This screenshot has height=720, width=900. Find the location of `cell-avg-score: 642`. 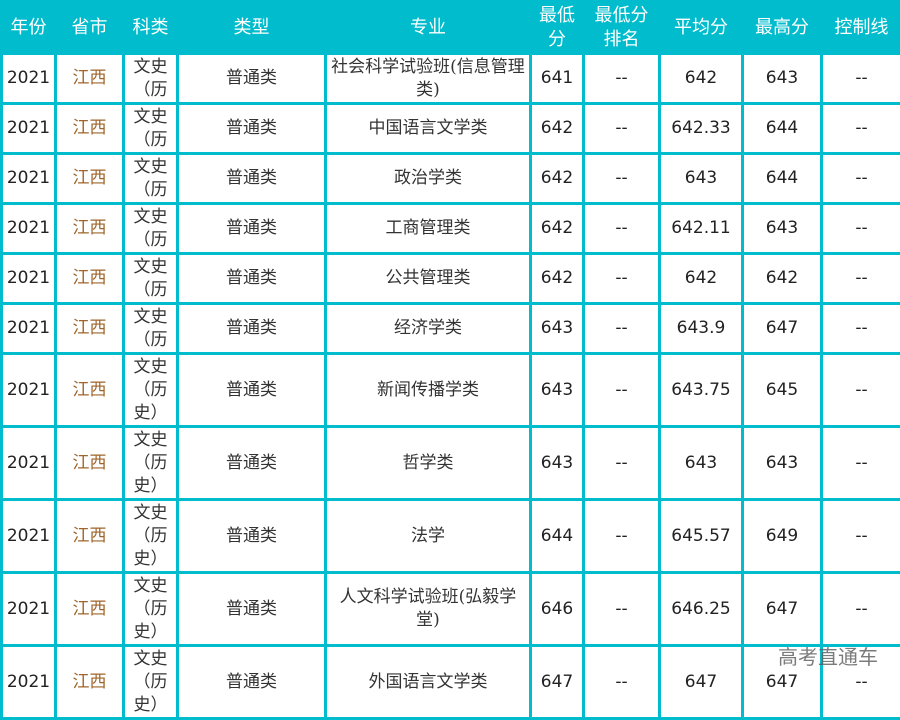

cell-avg-score: 642 is located at coordinates (701, 279).